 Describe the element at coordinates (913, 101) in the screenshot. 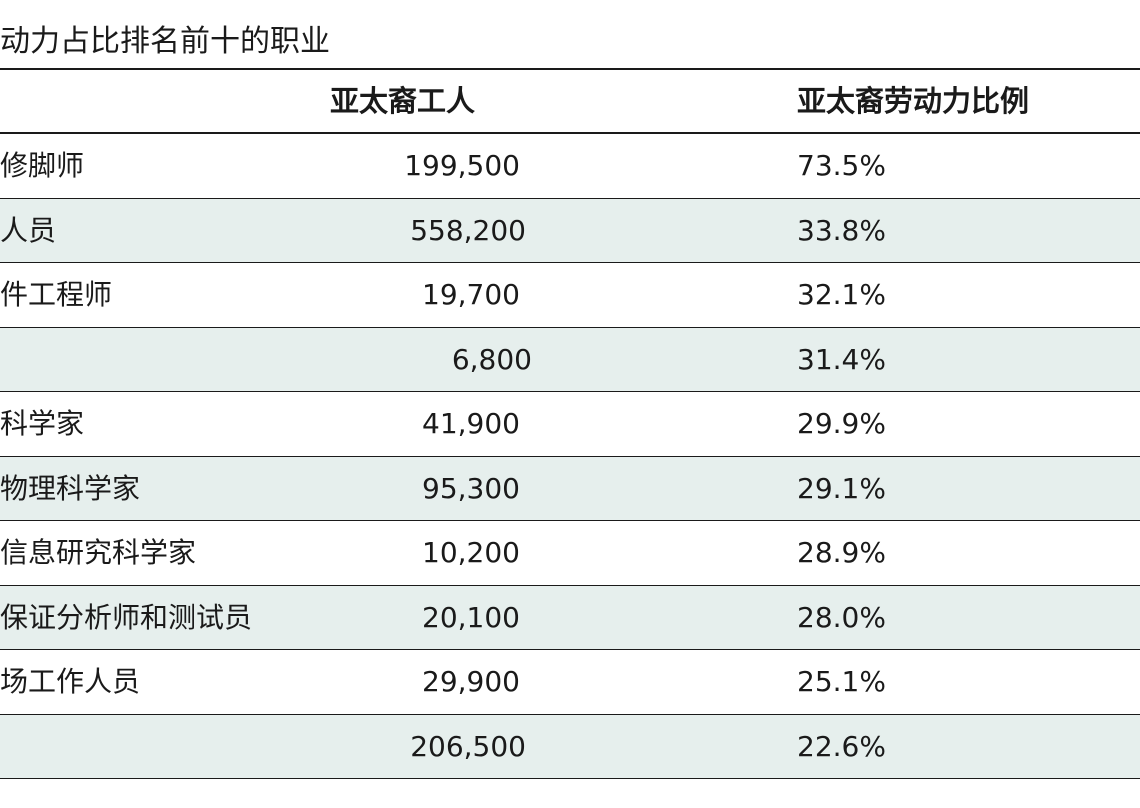

I see `header-share: 亚太裔劳动力比例` at that location.